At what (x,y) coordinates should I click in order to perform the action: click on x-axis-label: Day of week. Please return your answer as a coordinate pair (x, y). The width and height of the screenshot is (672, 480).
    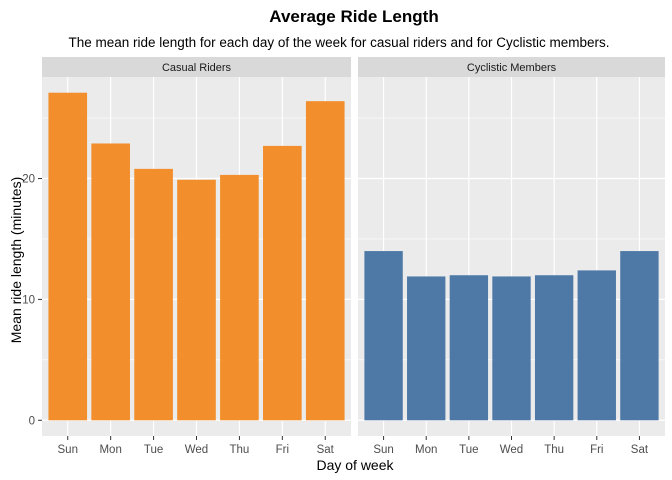
    Looking at the image, I should click on (355, 465).